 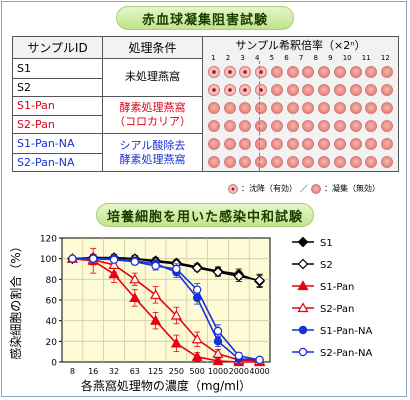 What do you see at coordinates (166, 269) in the screenshot?
I see `series-line-s2` at bounding box center [166, 269].